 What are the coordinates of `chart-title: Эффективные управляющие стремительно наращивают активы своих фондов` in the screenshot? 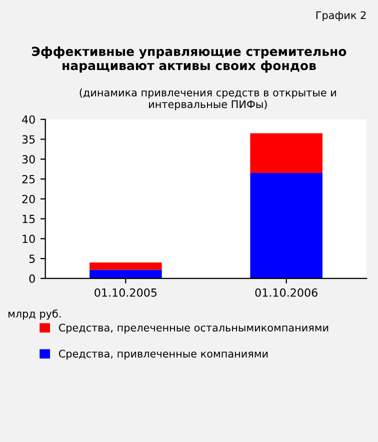 It's located at (189, 59).